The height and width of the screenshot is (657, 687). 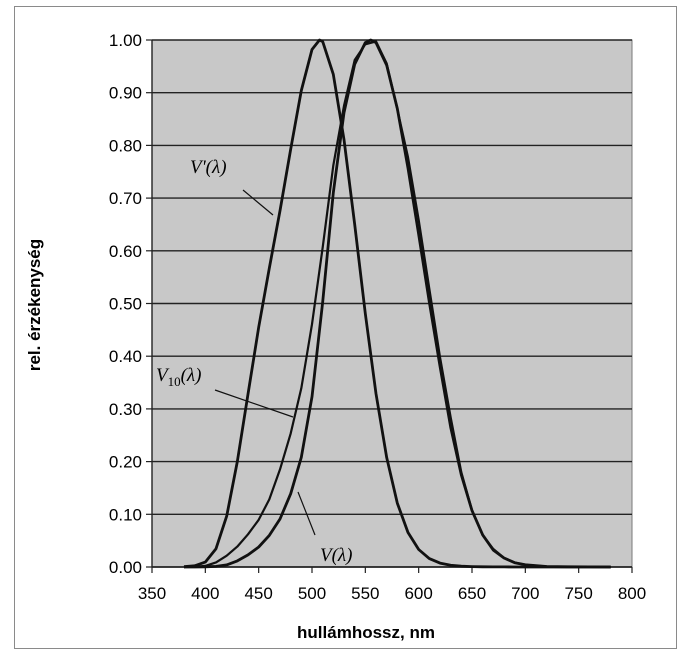 I want to click on x-tick-label: 400, so click(x=205, y=593).